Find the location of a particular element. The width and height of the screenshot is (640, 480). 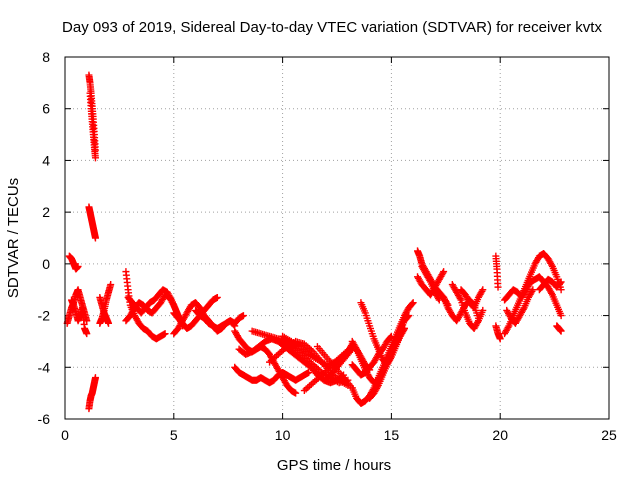

y-tick-label: 4 is located at coordinates (46, 160).